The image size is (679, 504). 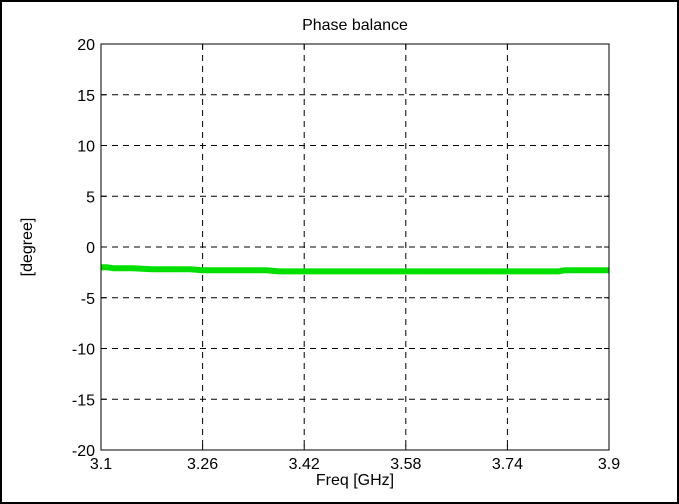 I want to click on chart-title: Phase balance, so click(x=355, y=25).